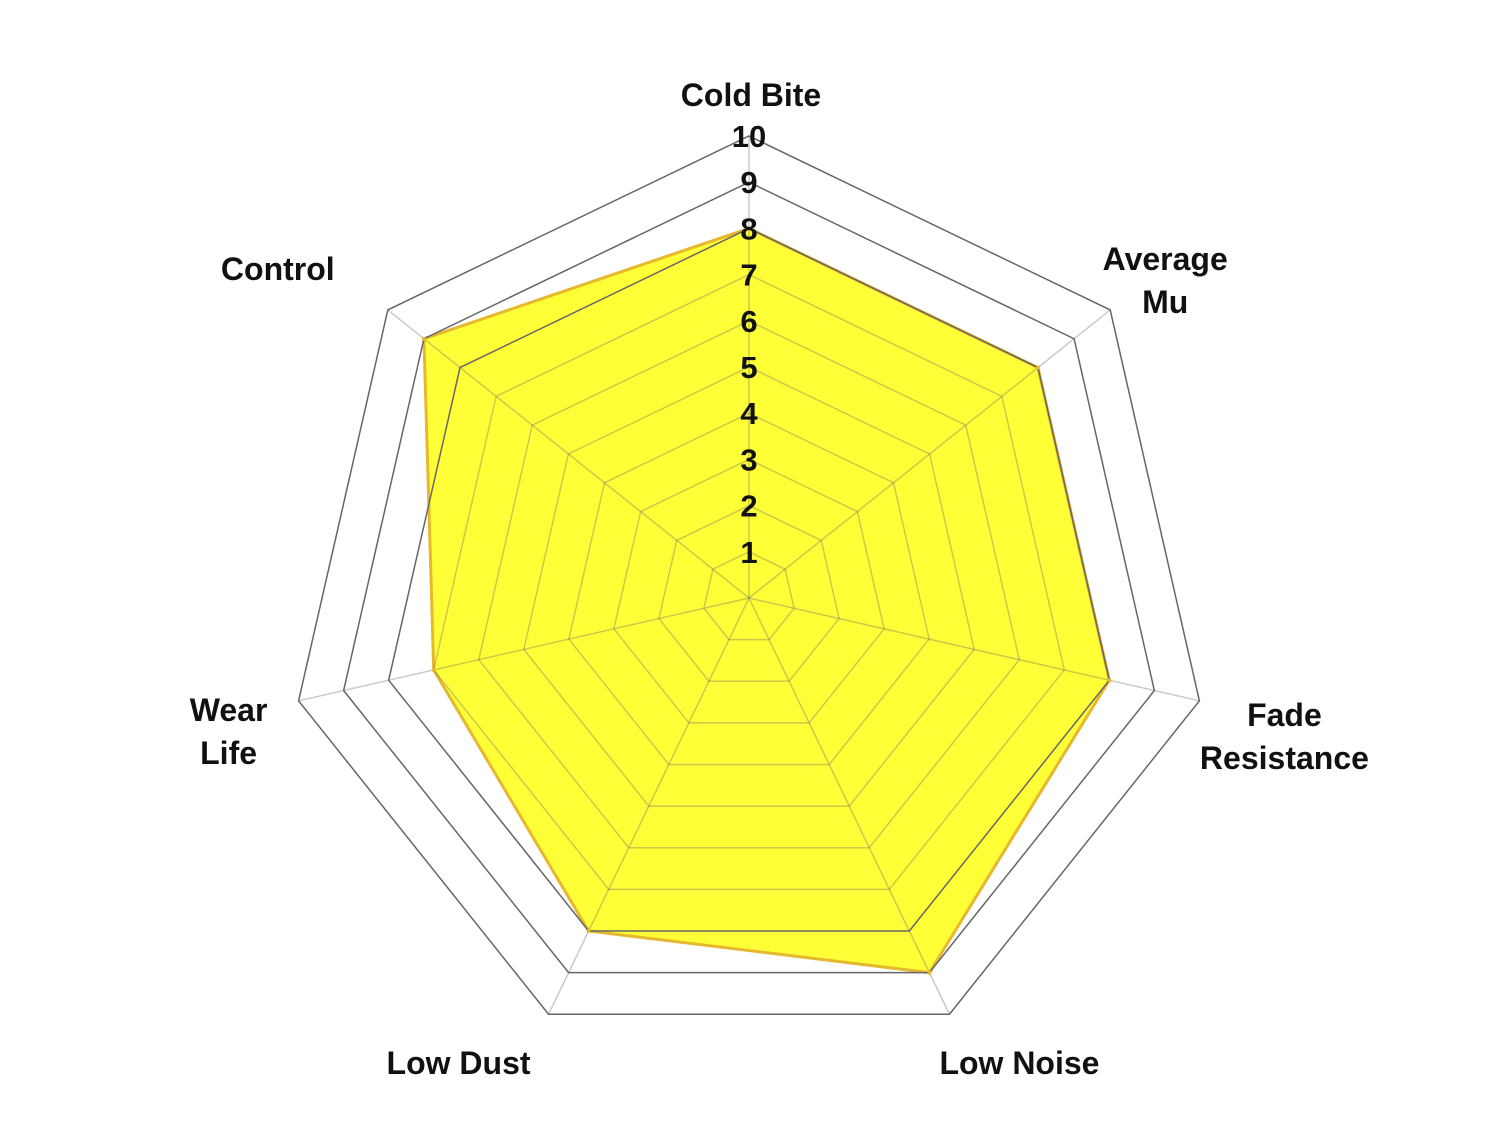  What do you see at coordinates (433, 669) in the screenshot?
I see `data-point-wear-life` at bounding box center [433, 669].